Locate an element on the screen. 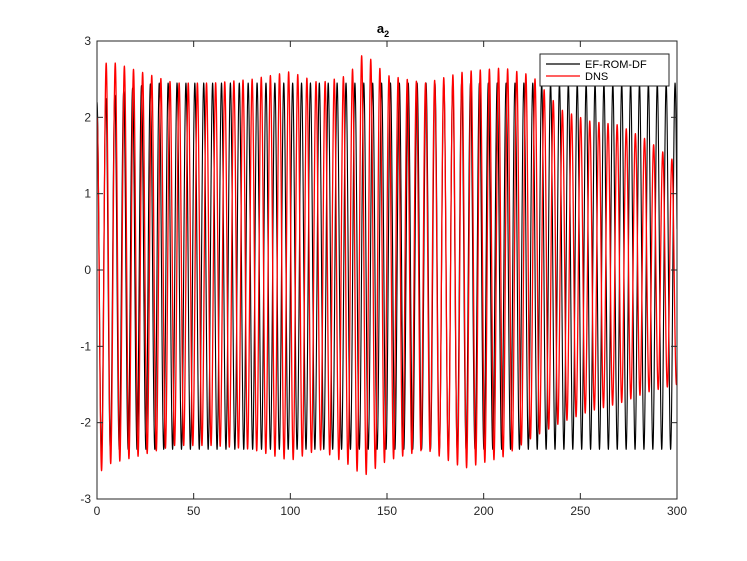 This screenshot has width=747, height=561. x-tick-label: 300 is located at coordinates (677, 511).